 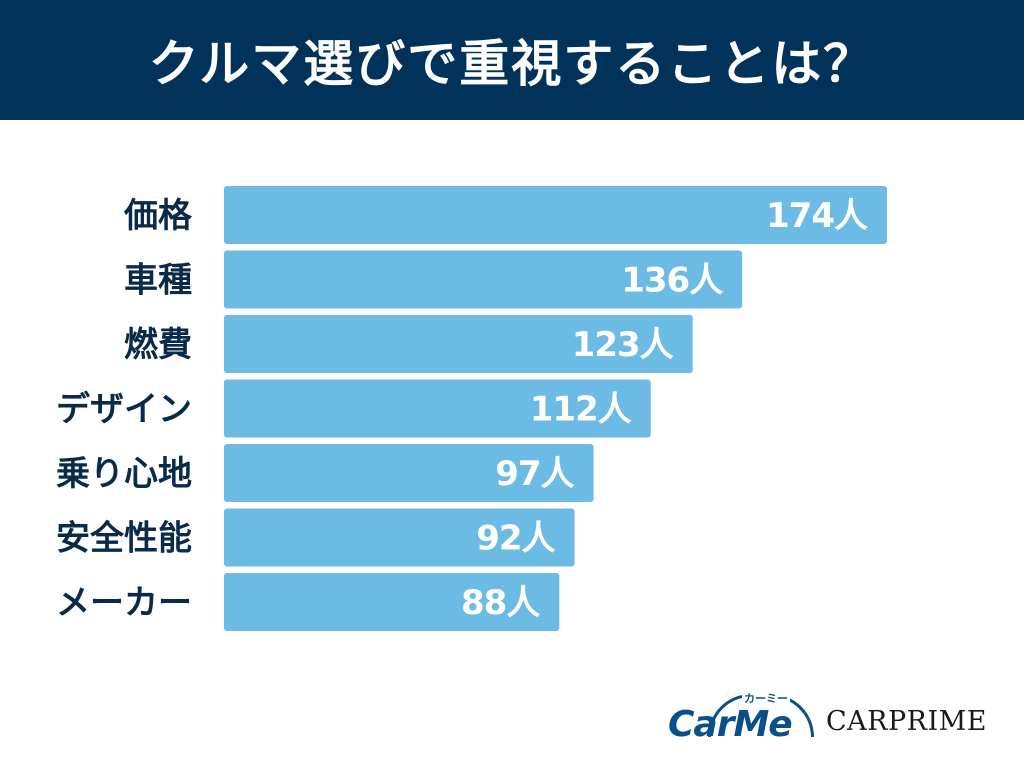 I want to click on value-label-5: 92人, so click(x=515, y=539).